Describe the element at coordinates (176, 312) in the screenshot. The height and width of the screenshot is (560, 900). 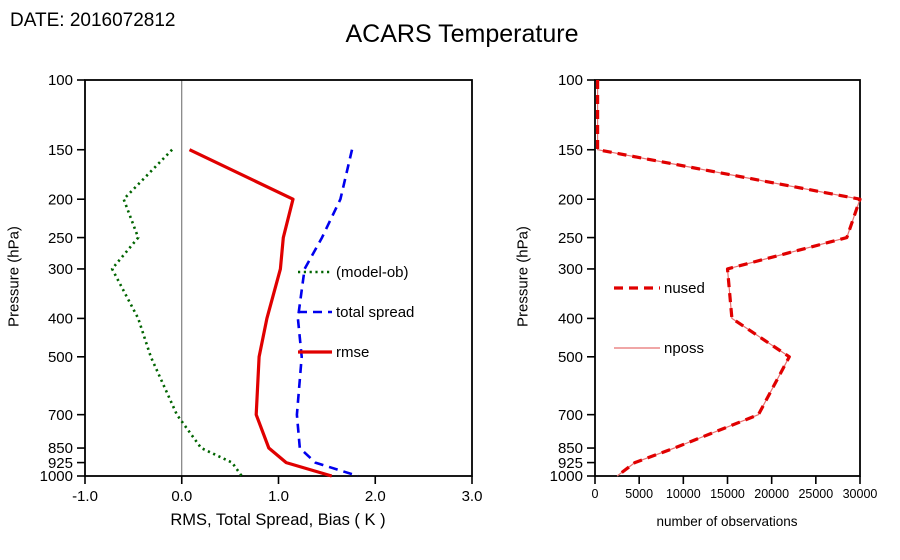
I see `series-line-modelob` at that location.